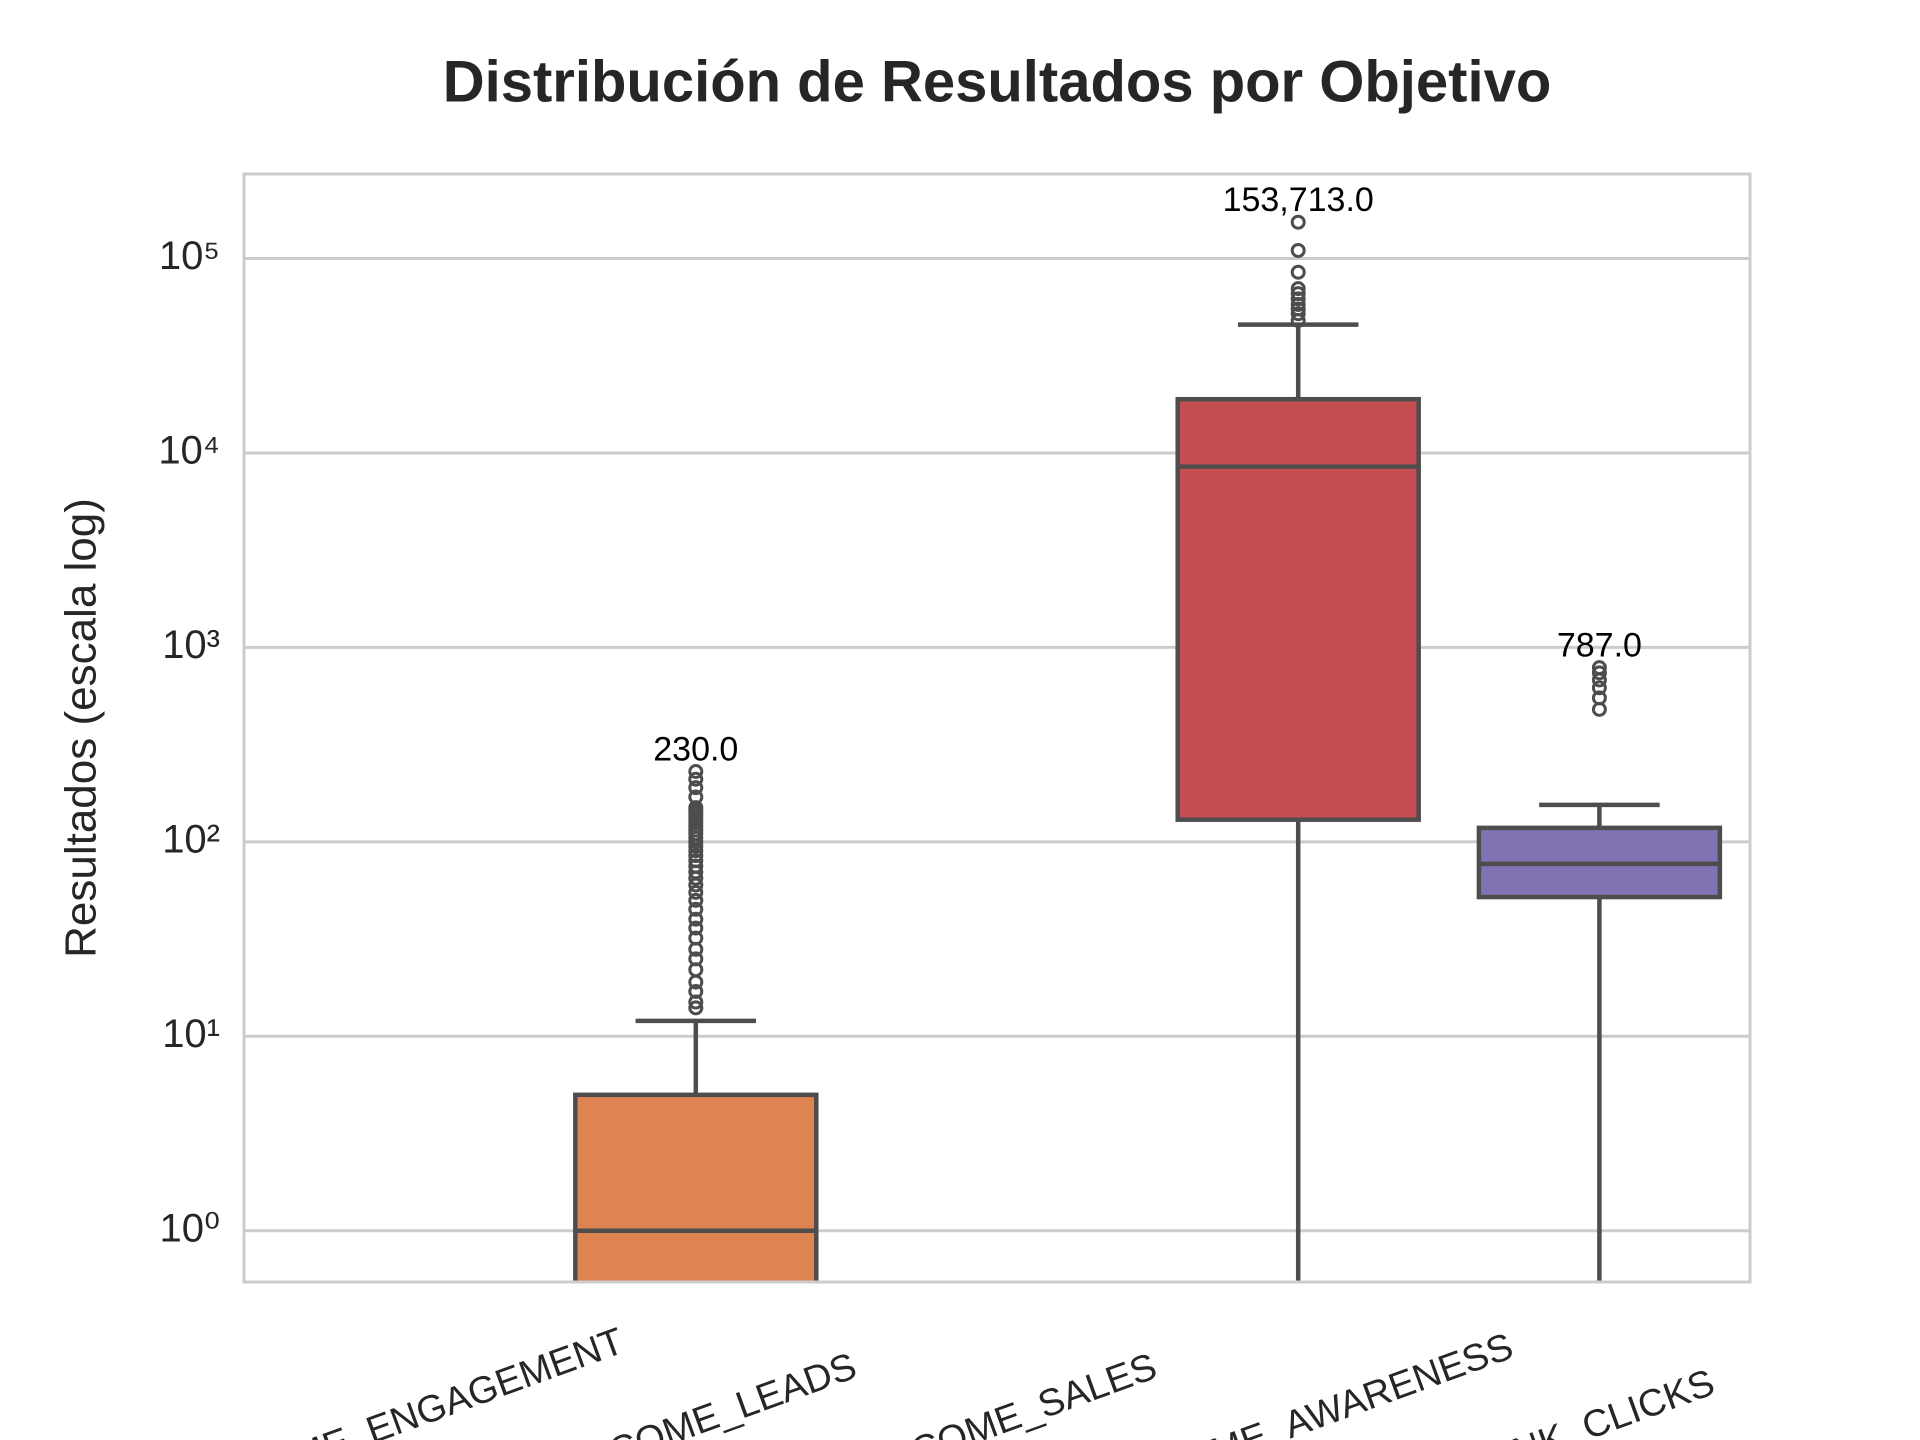 The height and width of the screenshot is (1440, 1920). What do you see at coordinates (191, 839) in the screenshot?
I see `y-tick-label: 10²` at bounding box center [191, 839].